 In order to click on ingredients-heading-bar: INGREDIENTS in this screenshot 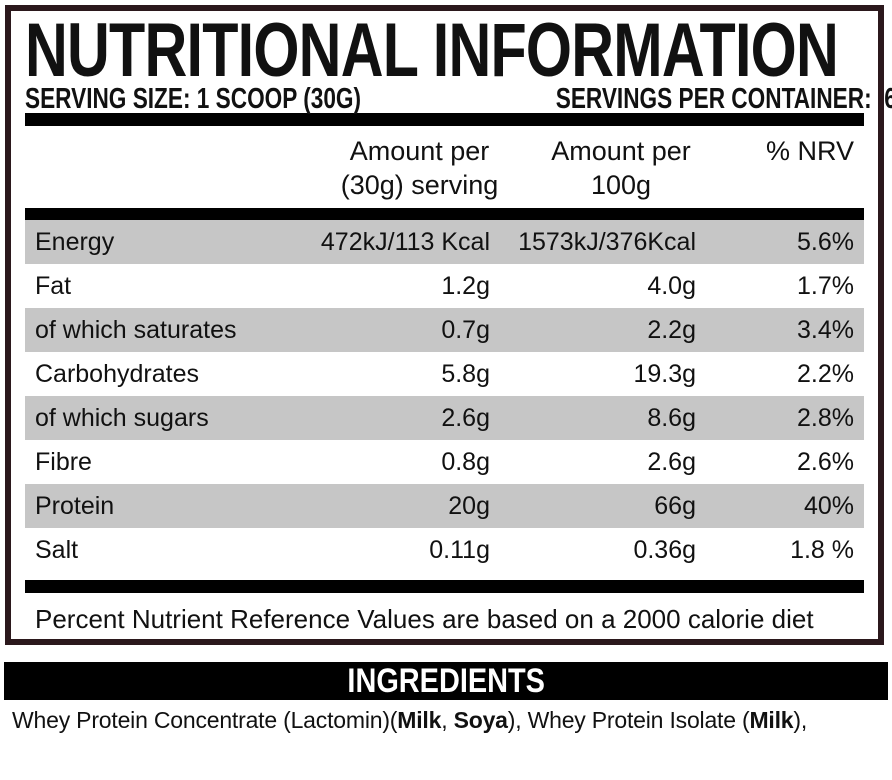, I will do `click(446, 681)`.